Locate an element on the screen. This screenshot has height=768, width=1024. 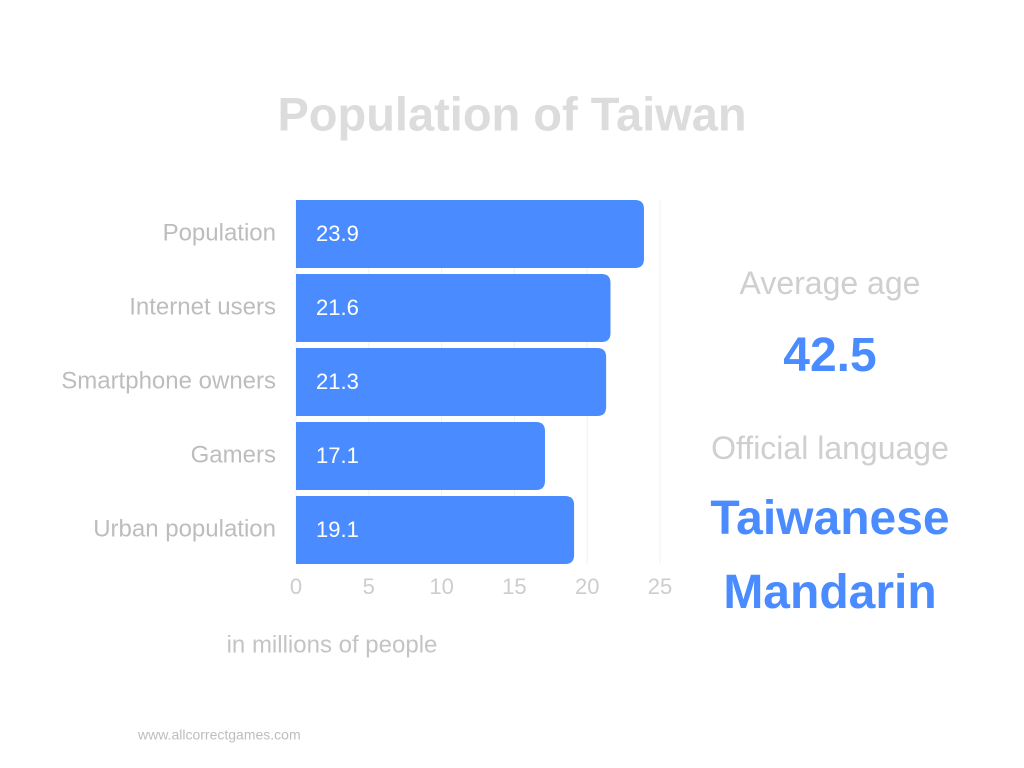
y-tick-label: Smartphone owners is located at coordinates (168, 380).